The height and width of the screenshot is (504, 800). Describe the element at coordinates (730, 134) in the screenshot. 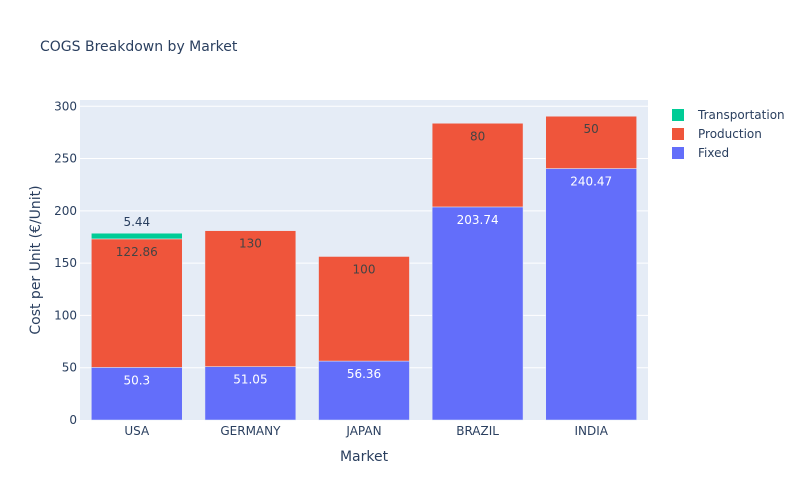

I see `legend-item-production: Production` at that location.